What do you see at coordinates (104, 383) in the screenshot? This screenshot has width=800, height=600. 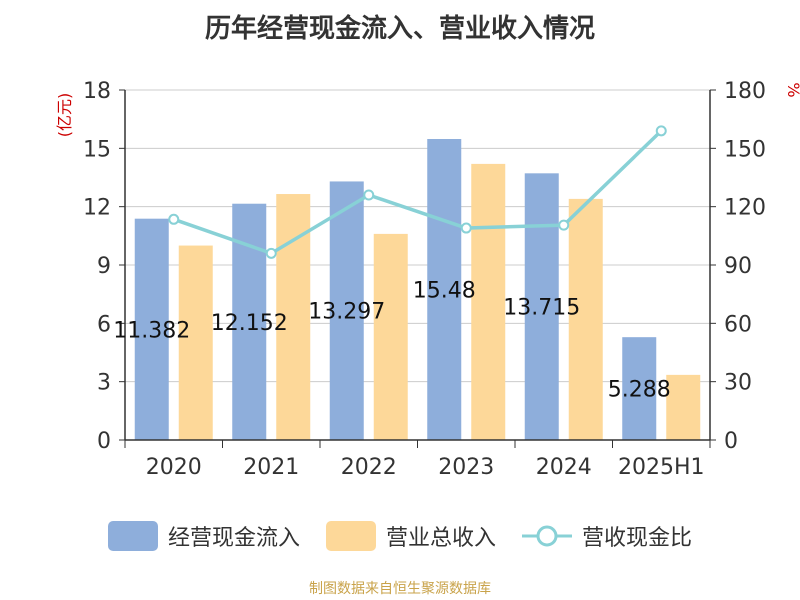 I see `y-left-tick-label: 3` at bounding box center [104, 383].